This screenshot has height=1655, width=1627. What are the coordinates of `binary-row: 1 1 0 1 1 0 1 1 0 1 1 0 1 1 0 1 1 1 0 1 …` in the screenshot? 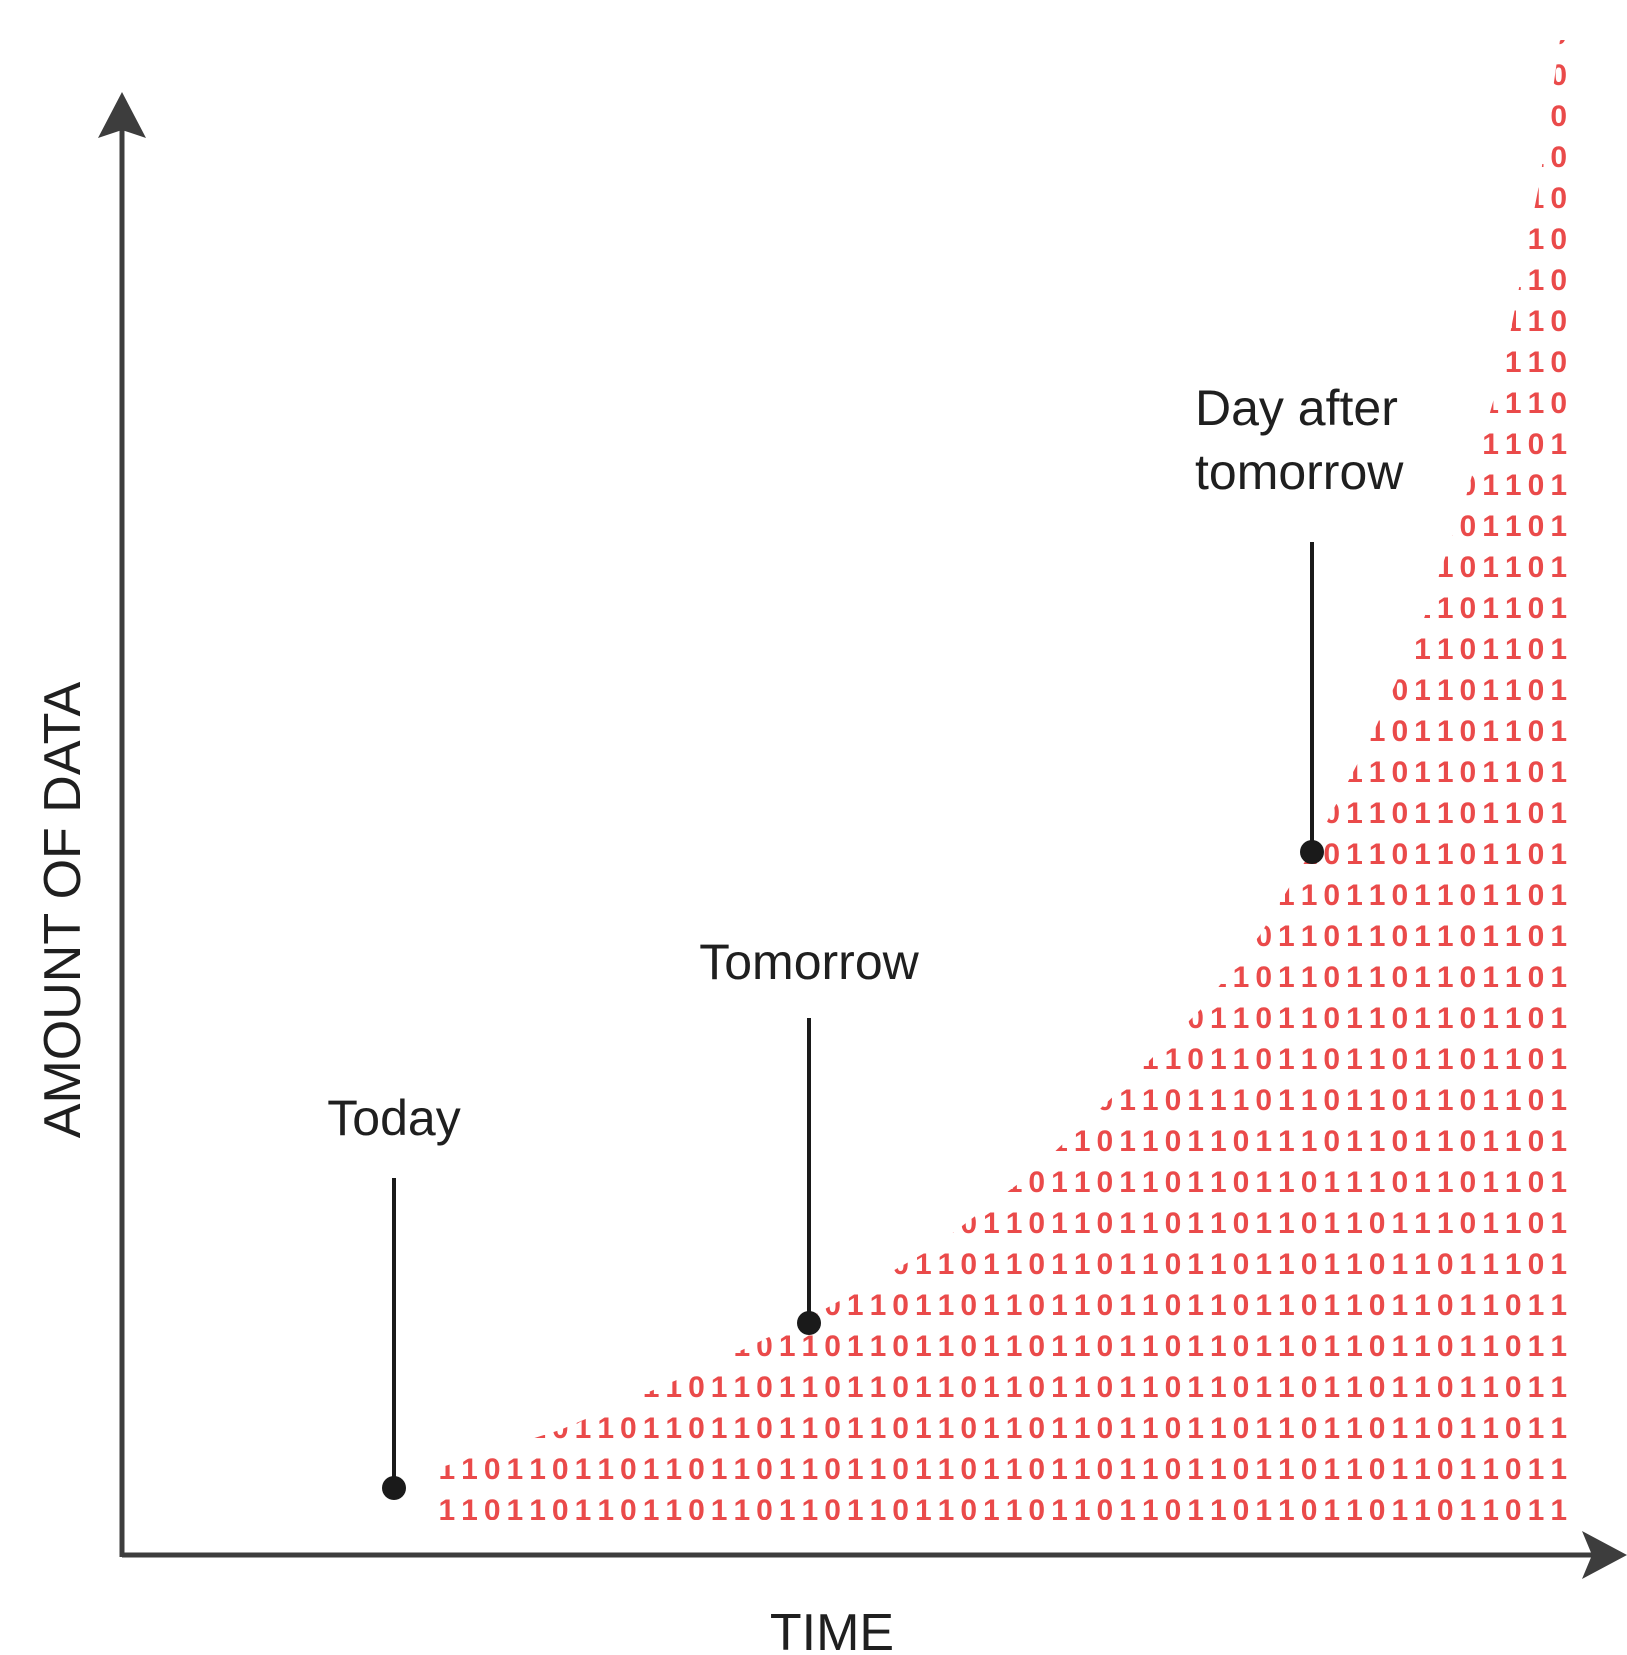 It's located at (1002, 854).